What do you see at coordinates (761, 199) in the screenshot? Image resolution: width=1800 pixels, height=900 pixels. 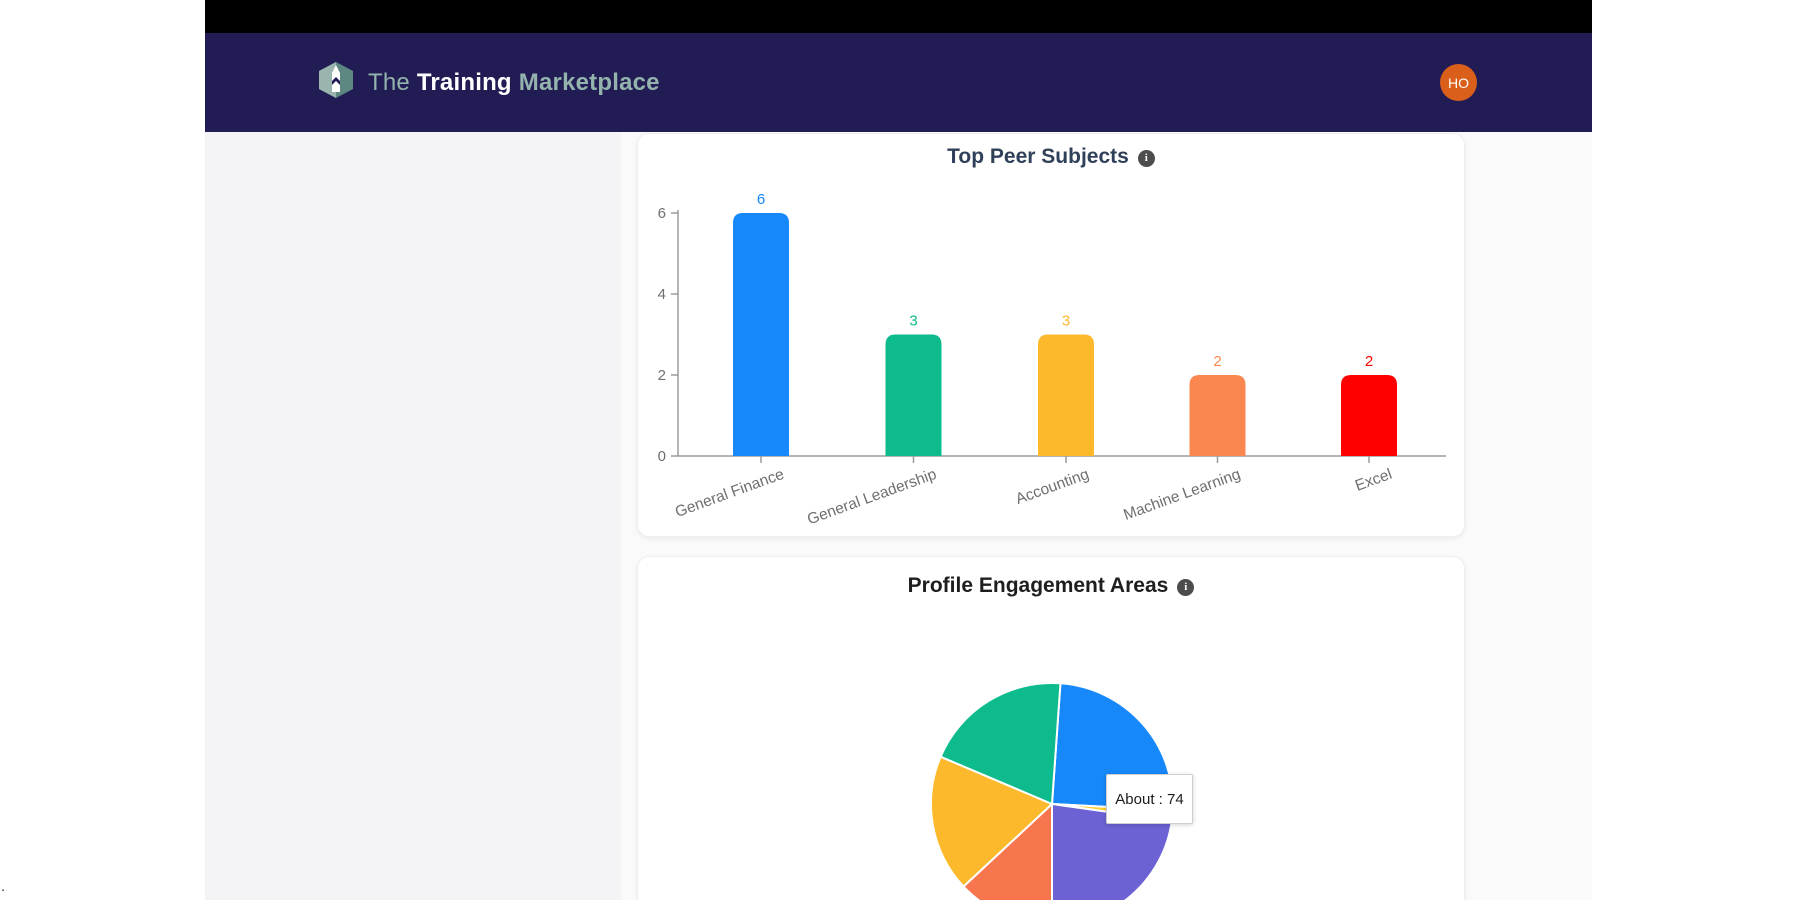 I see `bar-value-label: 6` at bounding box center [761, 199].